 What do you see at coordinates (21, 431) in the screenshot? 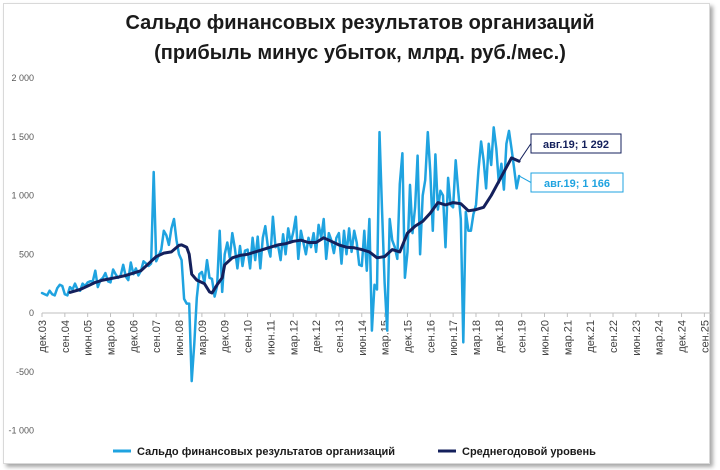
I see `y-tick-label: -1 000` at bounding box center [21, 431].